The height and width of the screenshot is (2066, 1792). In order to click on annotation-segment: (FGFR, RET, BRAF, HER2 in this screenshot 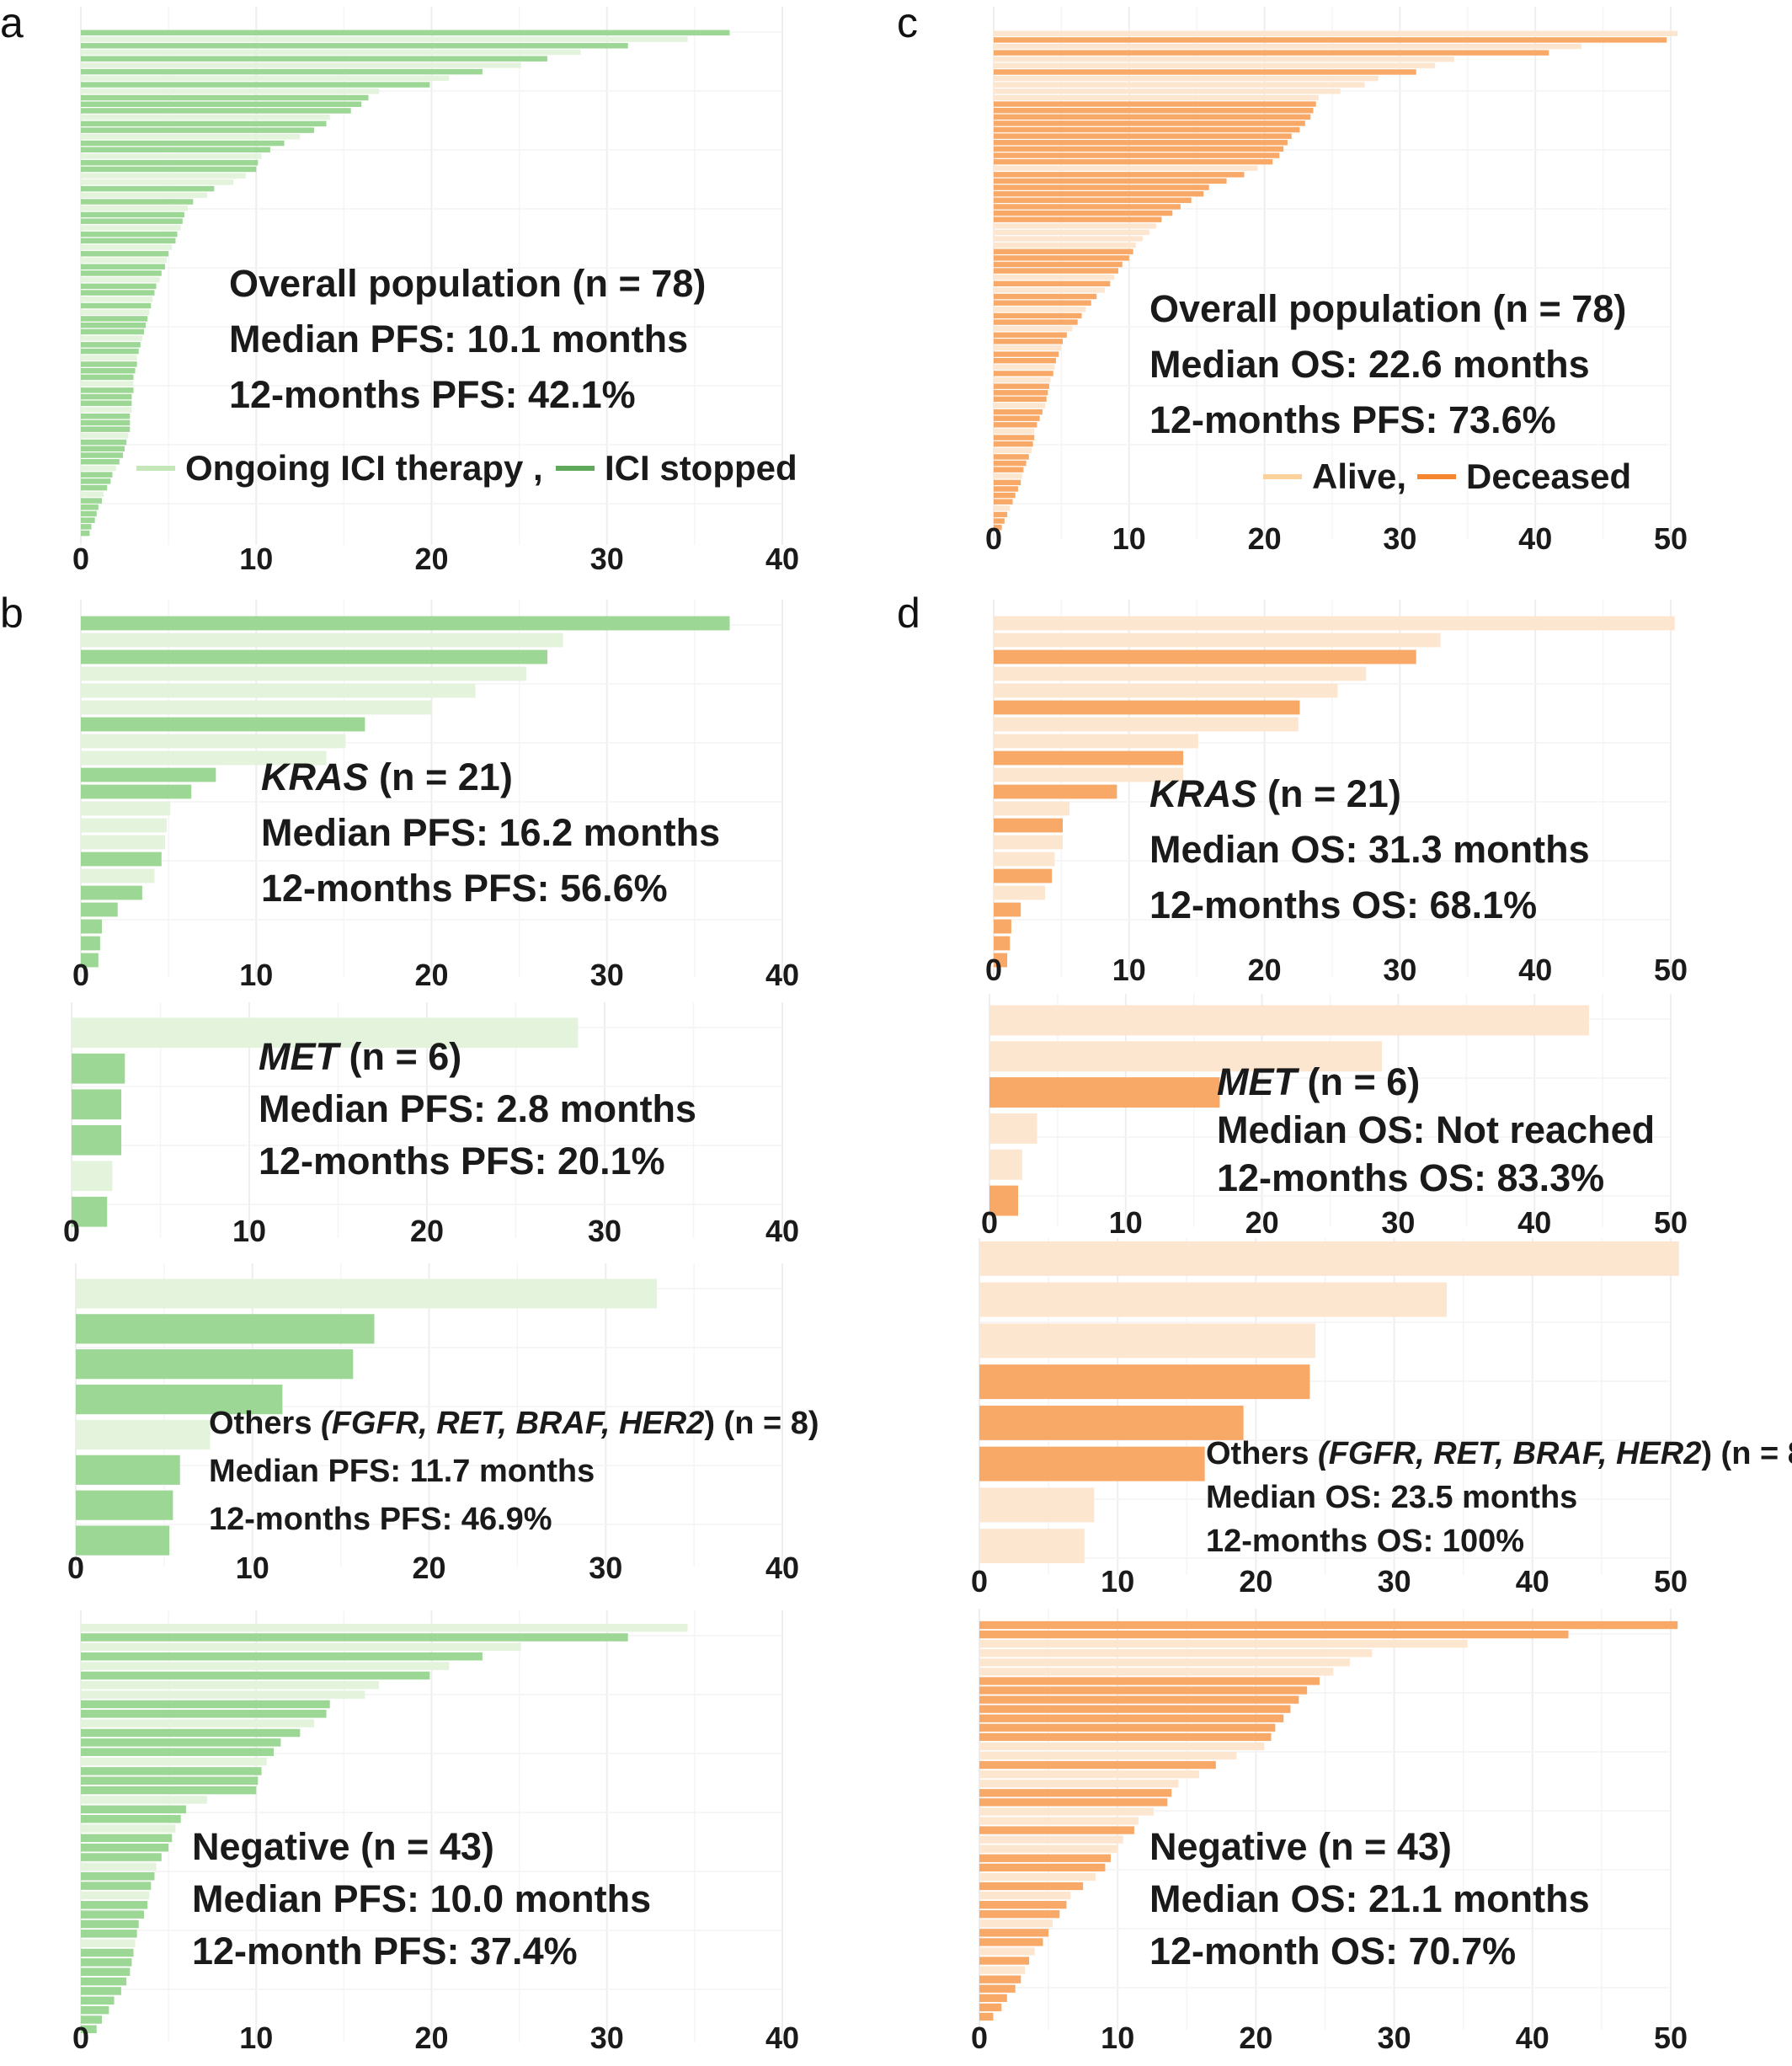, I will do `click(1509, 1453)`.